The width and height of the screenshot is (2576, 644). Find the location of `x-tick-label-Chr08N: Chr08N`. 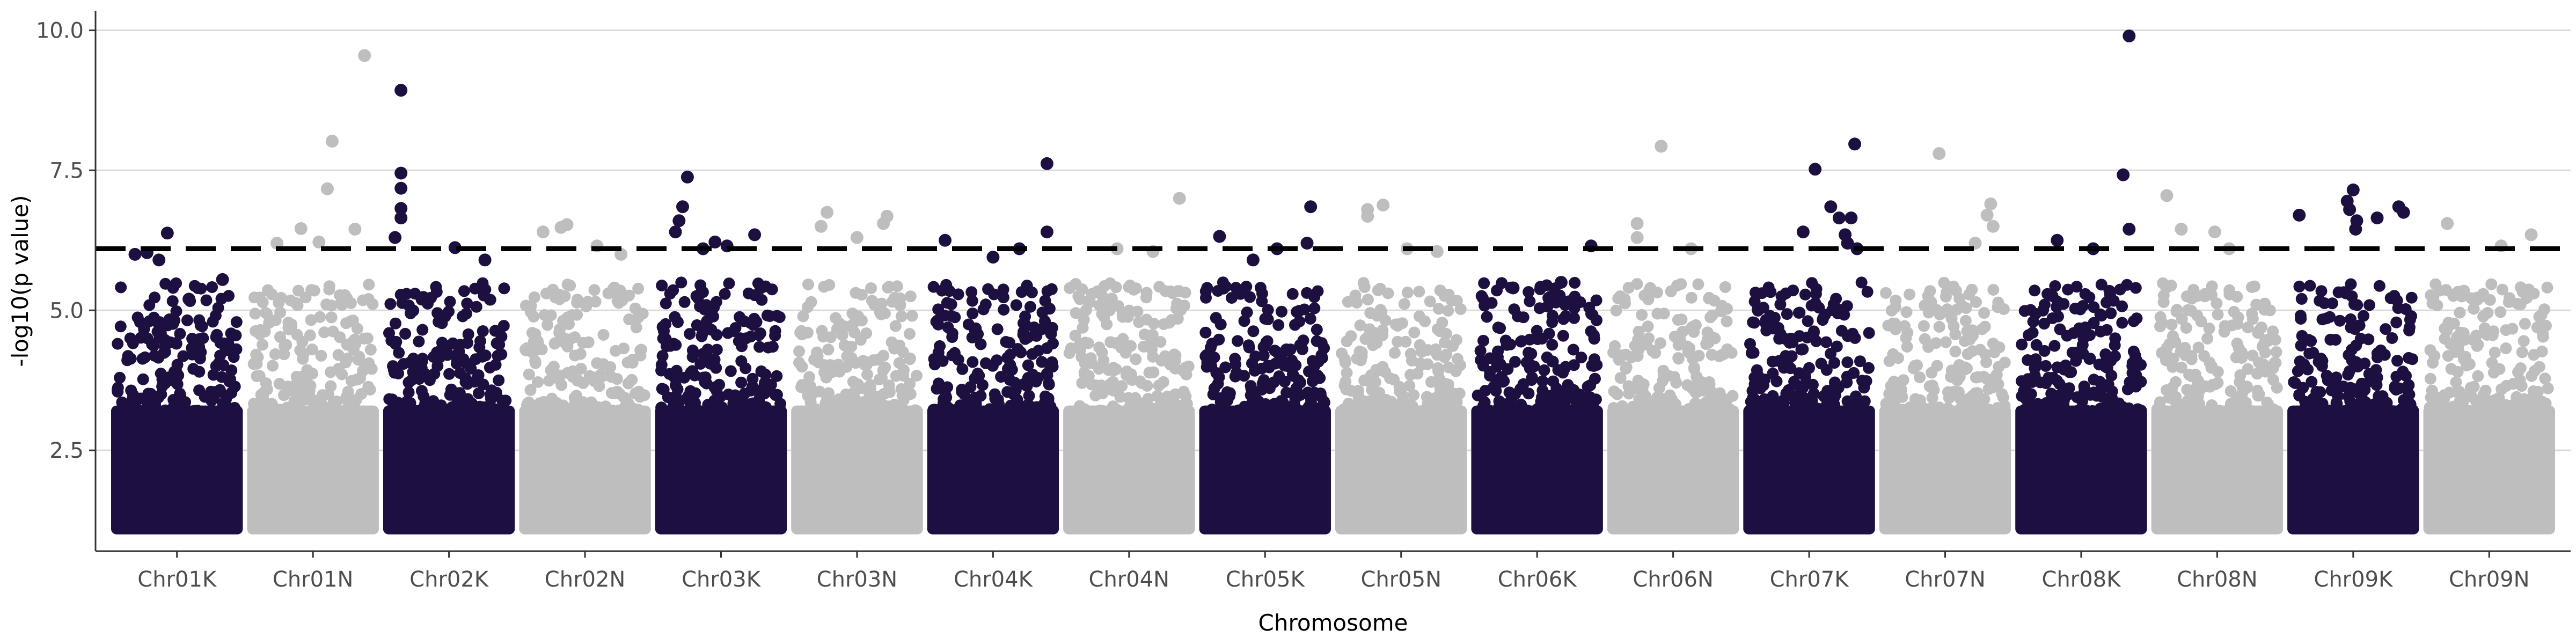

x-tick-label-Chr08N: Chr08N is located at coordinates (2217, 579).